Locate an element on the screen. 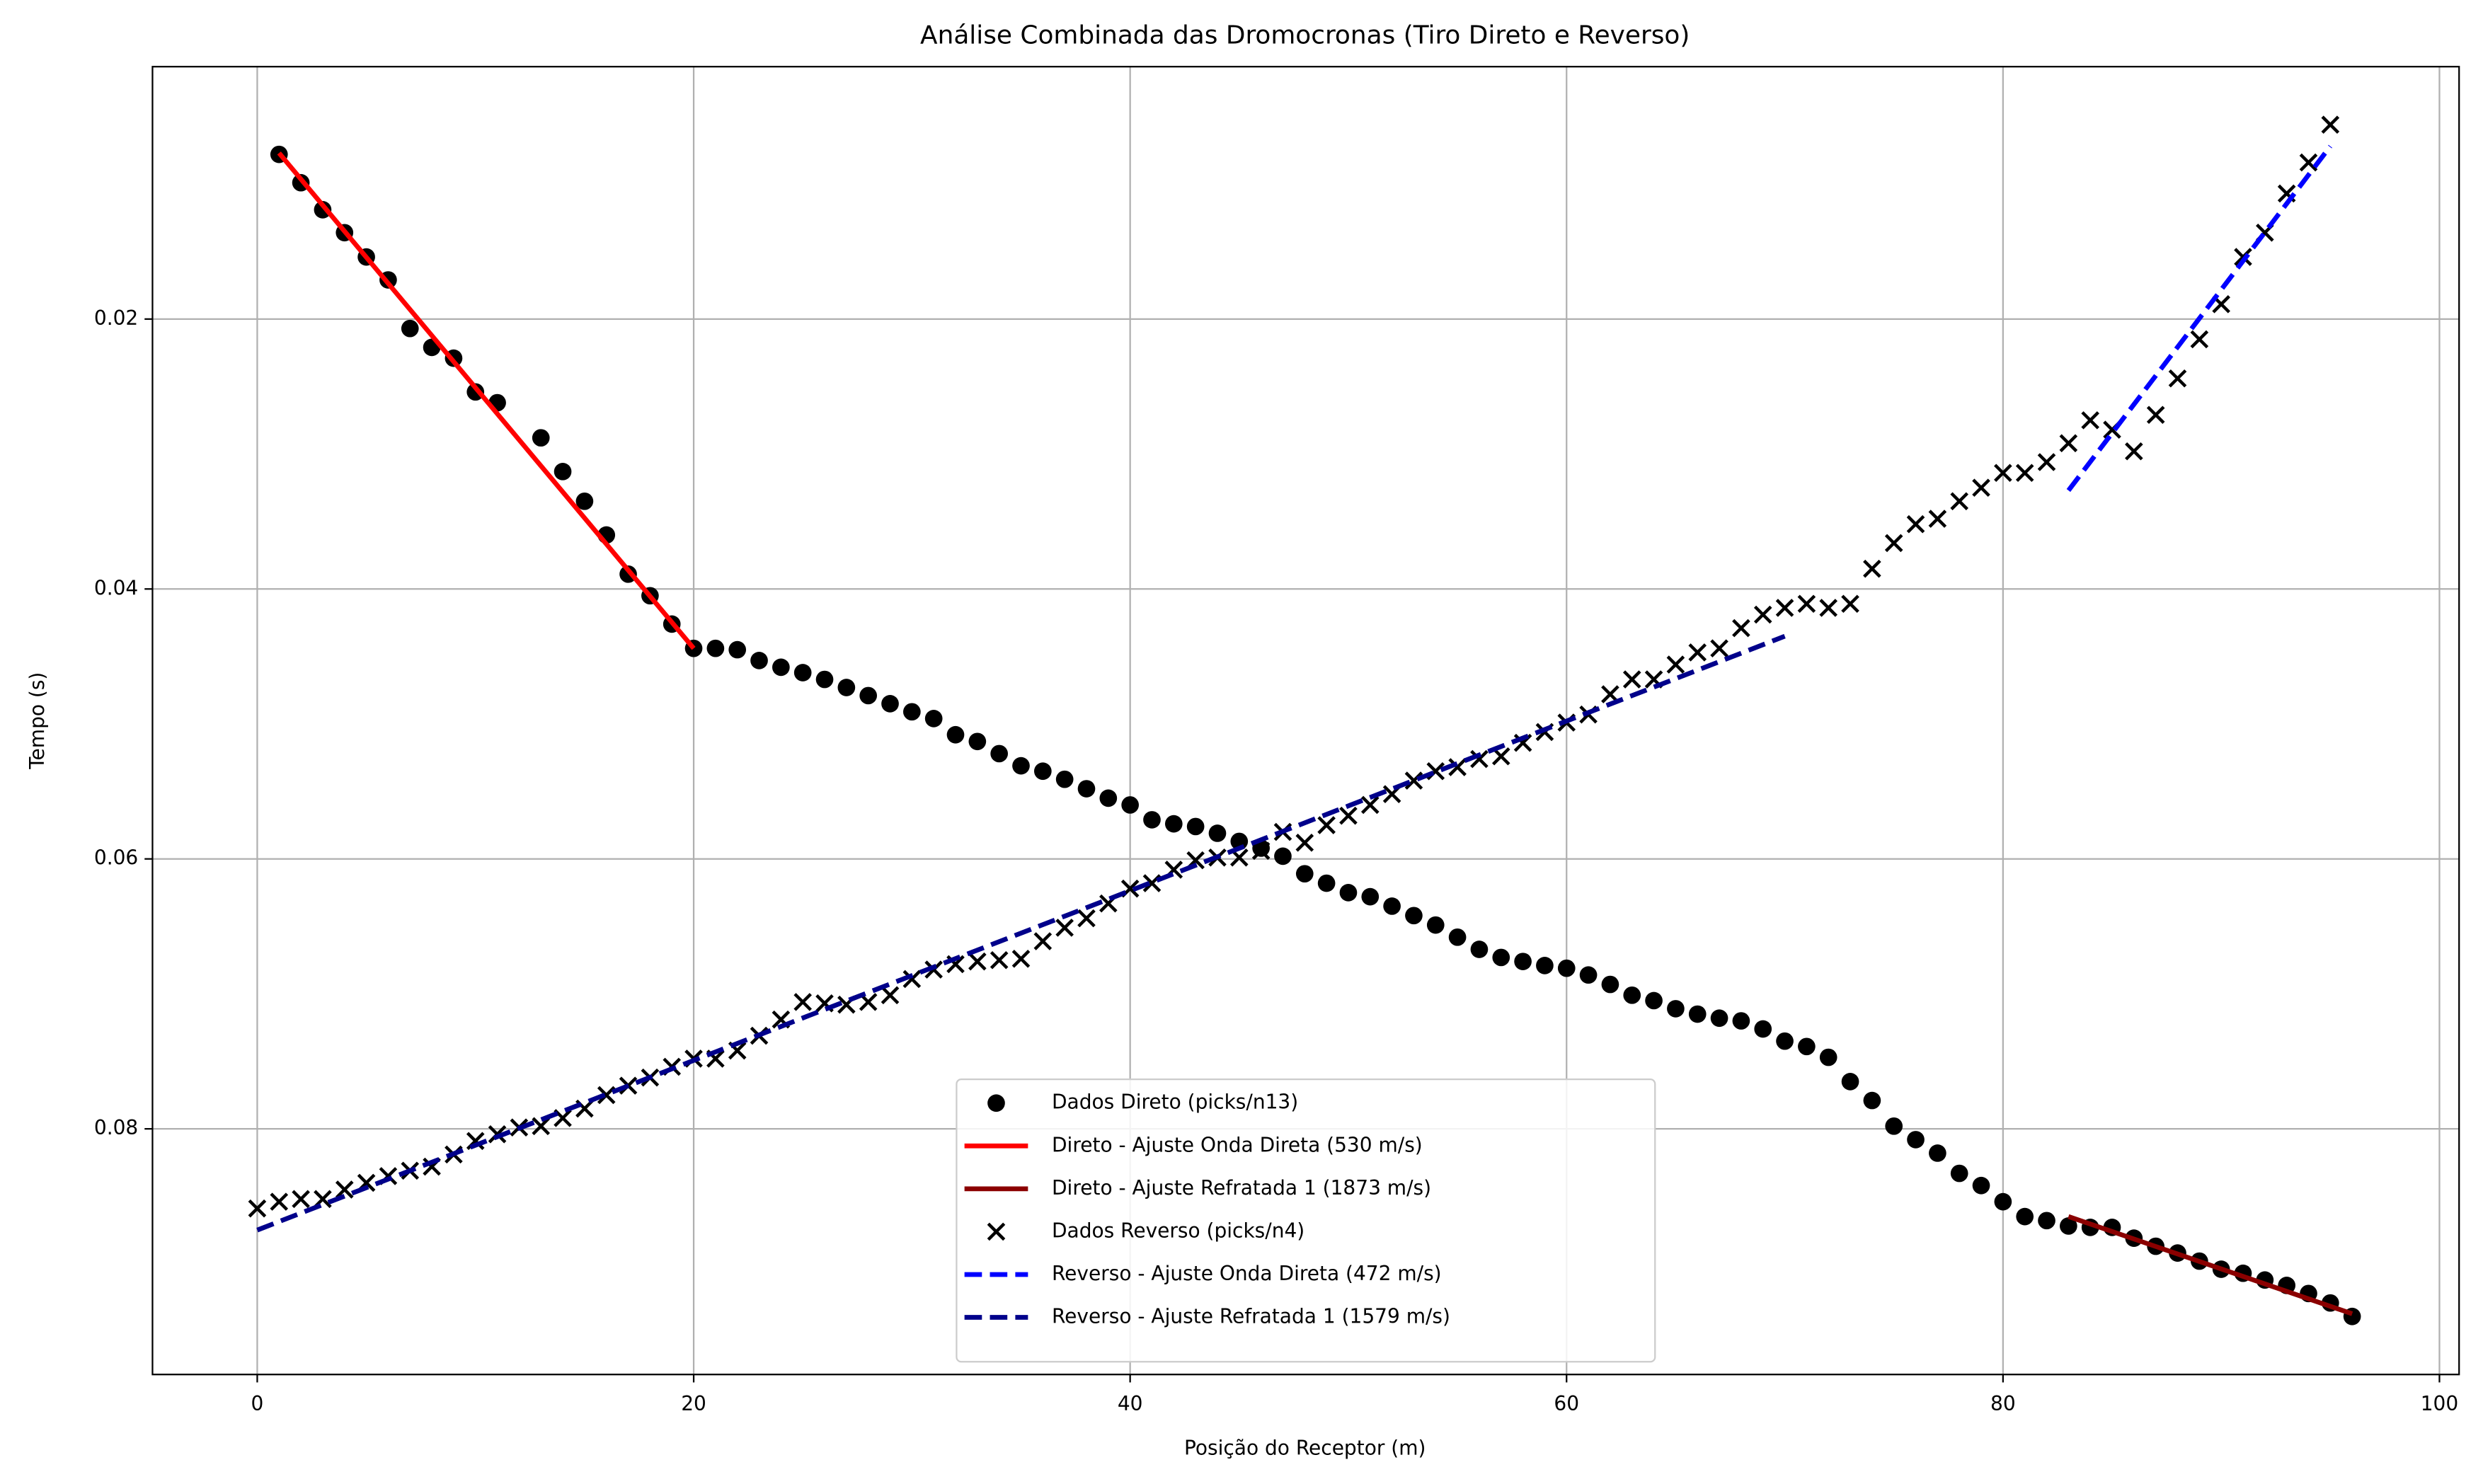 The width and height of the screenshot is (2483, 1484). legend-label: Reverso - Ajuste Onda Direta (472 m/s) is located at coordinates (1247, 1273).